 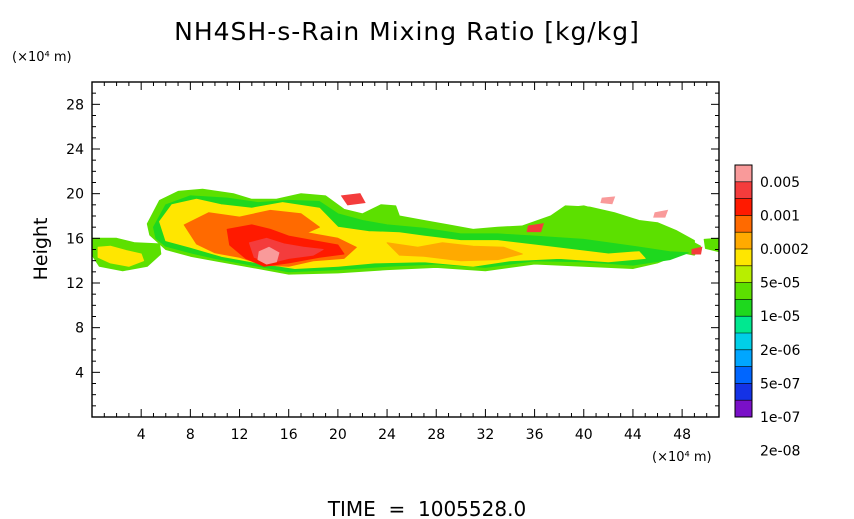 I want to click on x-tick-label: 24, so click(x=387, y=435).